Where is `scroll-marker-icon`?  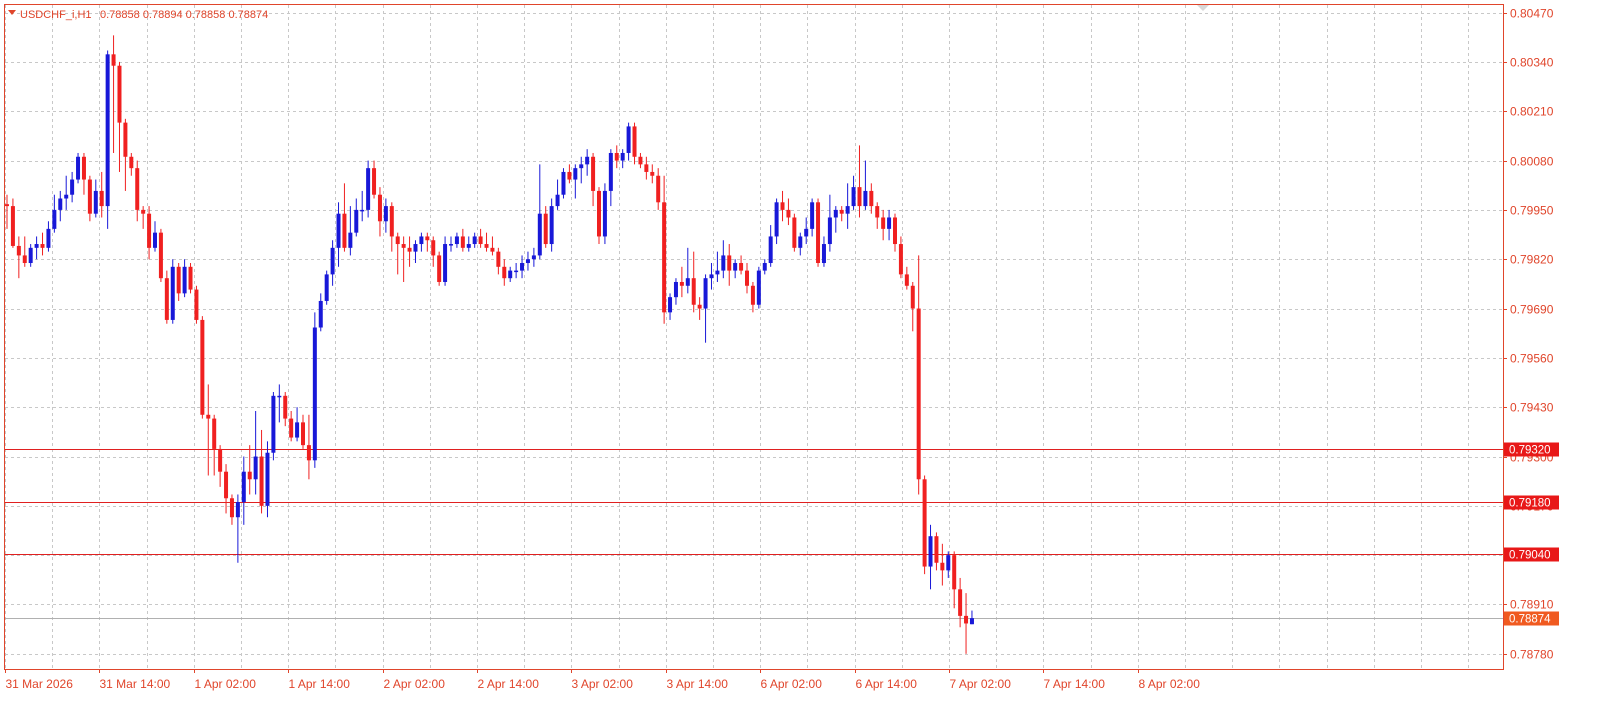 scroll-marker-icon is located at coordinates (1203, 8).